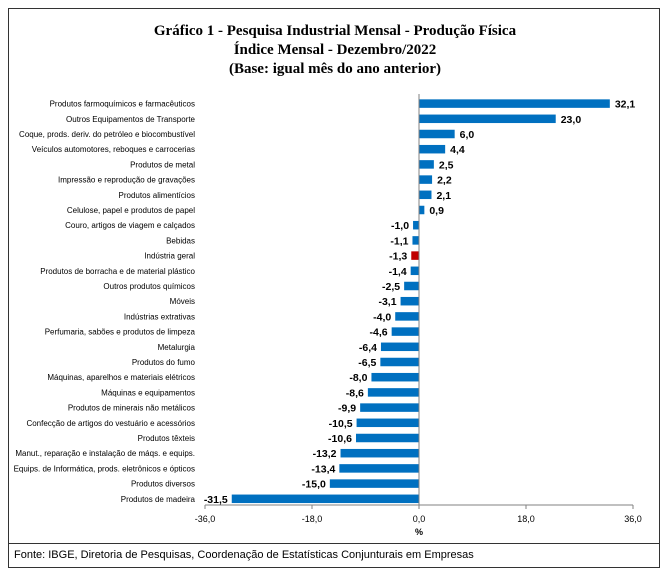  I want to click on x-tick-label: -18,0, so click(312, 519).